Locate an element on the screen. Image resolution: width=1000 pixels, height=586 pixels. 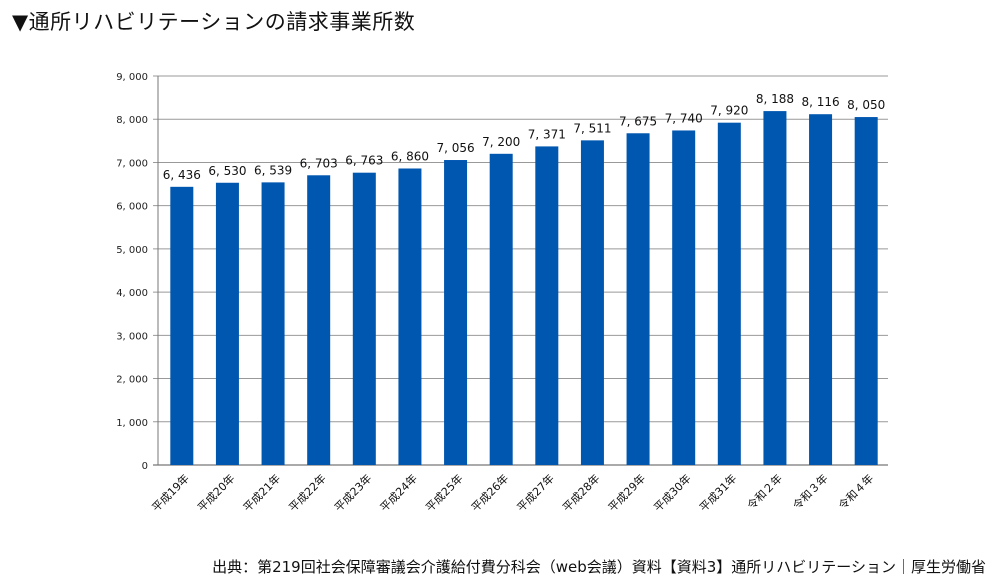
x-tick-label: 平成23年 is located at coordinates (352, 492).